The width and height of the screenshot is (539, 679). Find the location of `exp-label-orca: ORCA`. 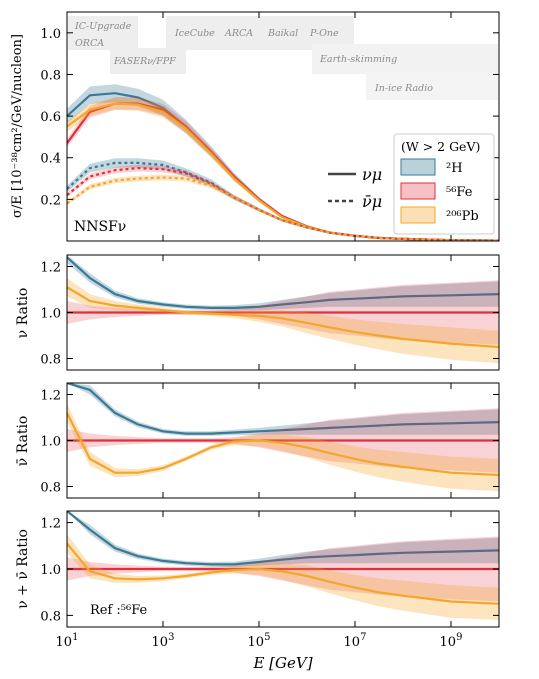

exp-label-orca: ORCA is located at coordinates (89, 43).